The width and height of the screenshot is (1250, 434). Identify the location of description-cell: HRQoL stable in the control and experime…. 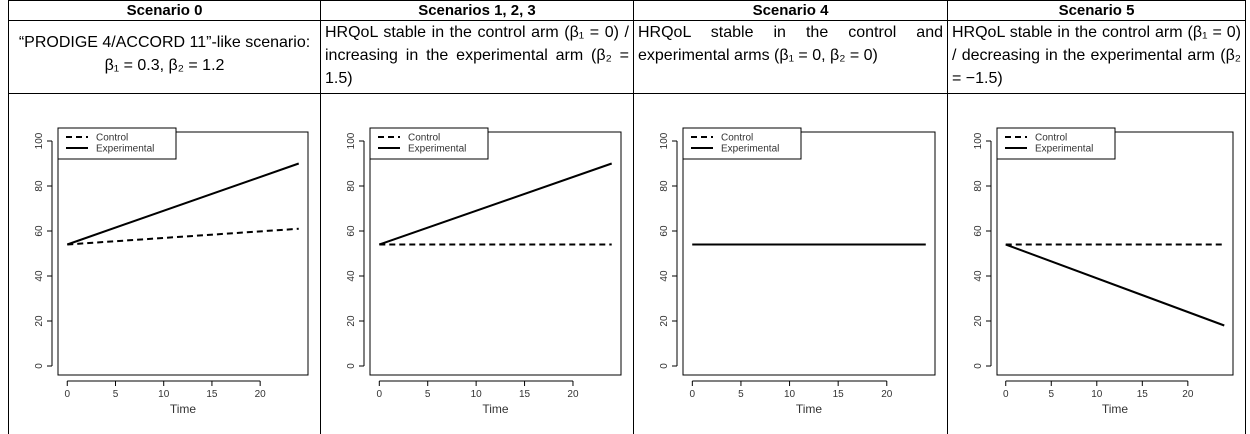
(791, 57).